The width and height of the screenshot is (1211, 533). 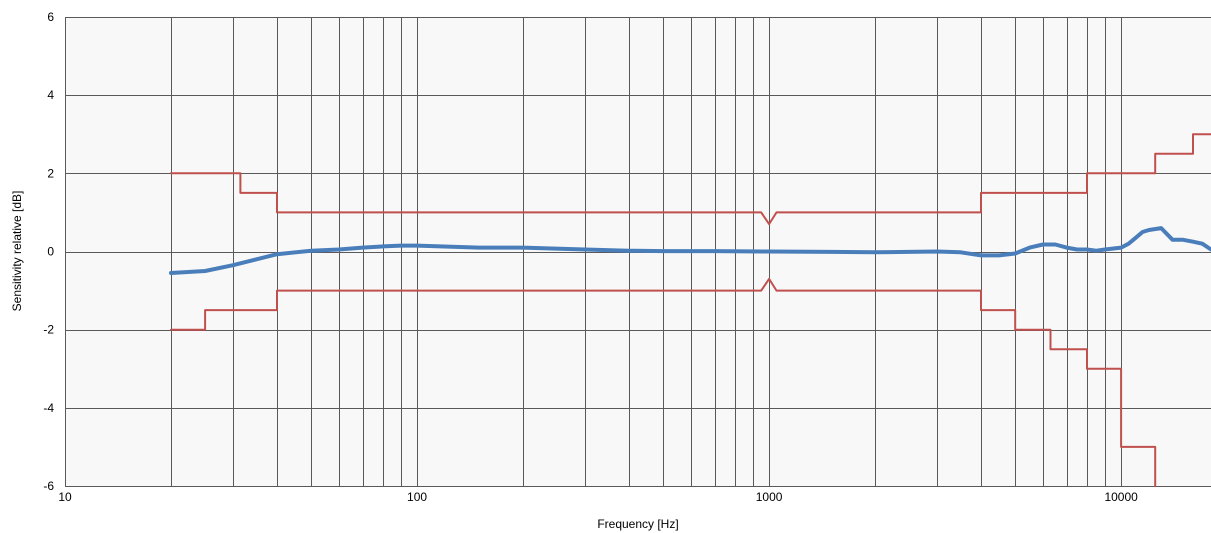 What do you see at coordinates (417, 497) in the screenshot?
I see `x-tick-label: 100` at bounding box center [417, 497].